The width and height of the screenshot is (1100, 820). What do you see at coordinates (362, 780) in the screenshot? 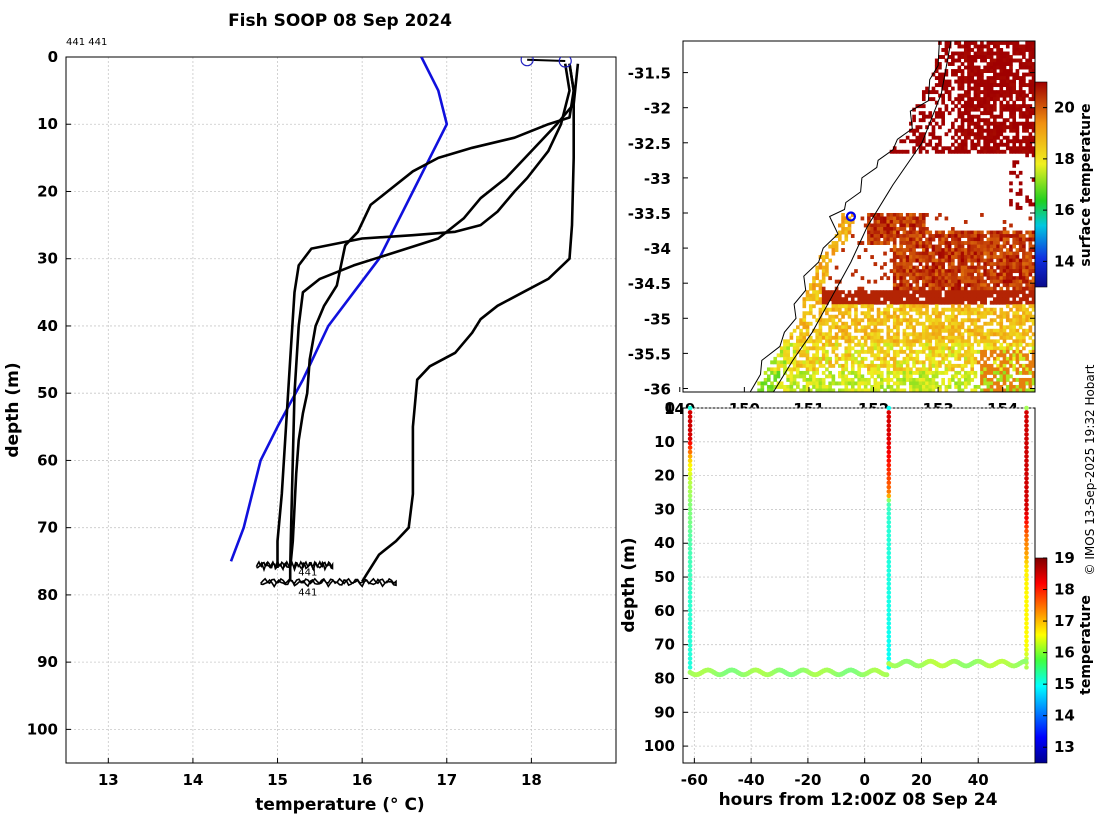
I see `profile-xtick-label: 16` at bounding box center [362, 780].